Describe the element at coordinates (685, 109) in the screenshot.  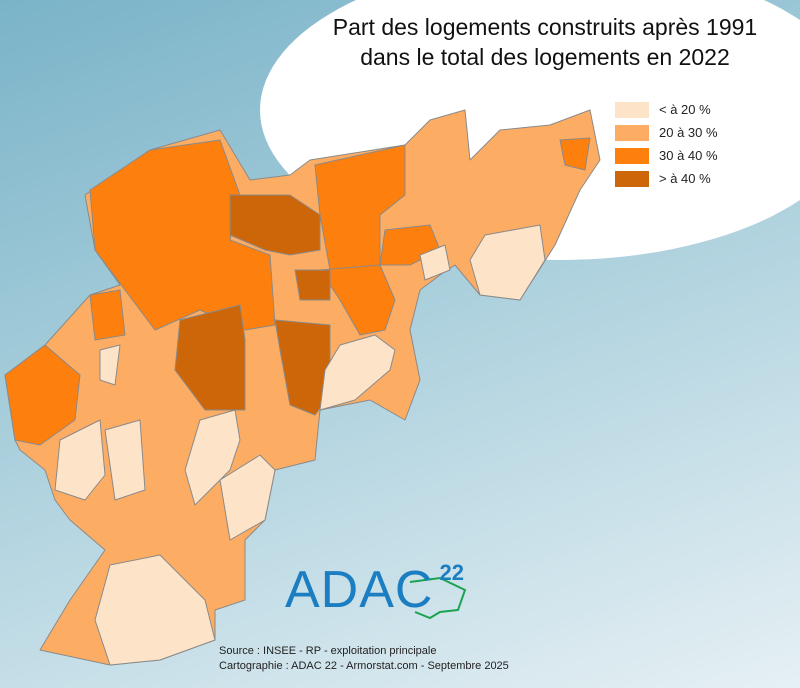
I see `legend-label: < à 20 %` at that location.